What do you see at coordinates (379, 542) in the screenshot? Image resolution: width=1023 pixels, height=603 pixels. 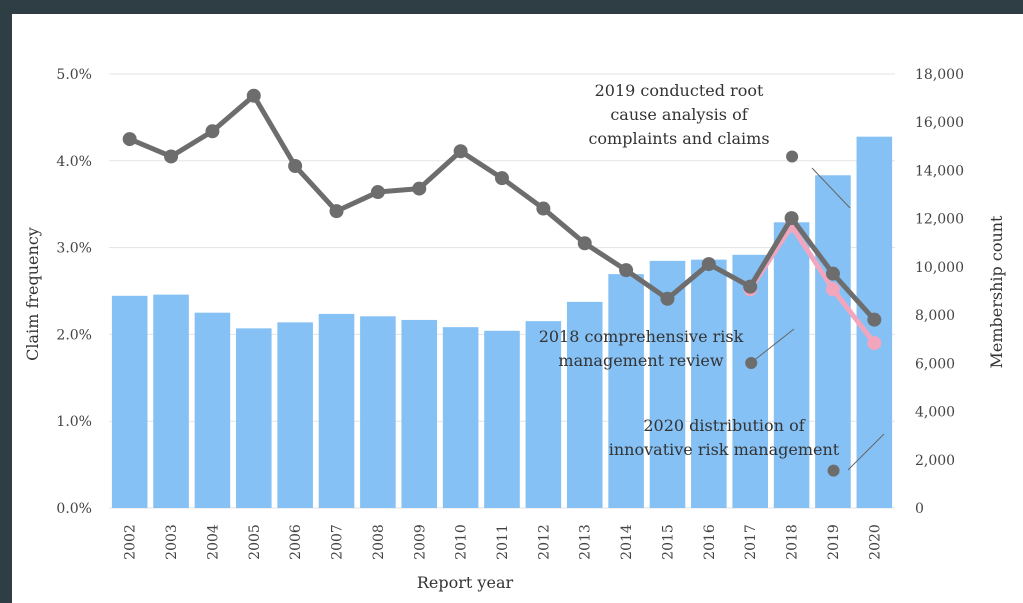 I see `x-tick-label: 2008` at bounding box center [379, 542].